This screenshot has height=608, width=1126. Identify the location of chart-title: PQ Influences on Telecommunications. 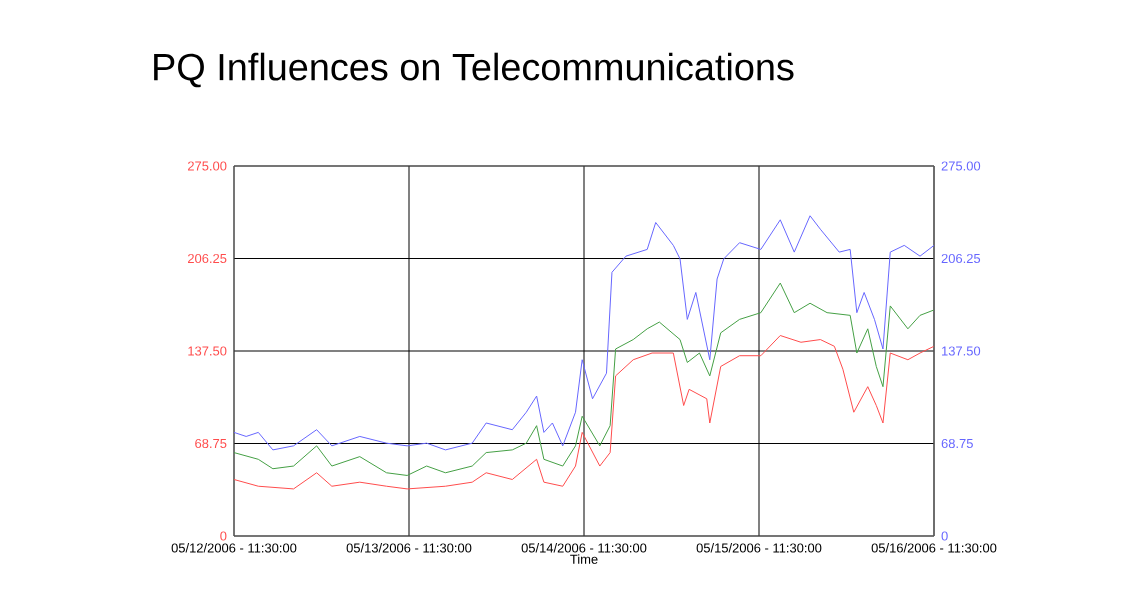
(474, 70).